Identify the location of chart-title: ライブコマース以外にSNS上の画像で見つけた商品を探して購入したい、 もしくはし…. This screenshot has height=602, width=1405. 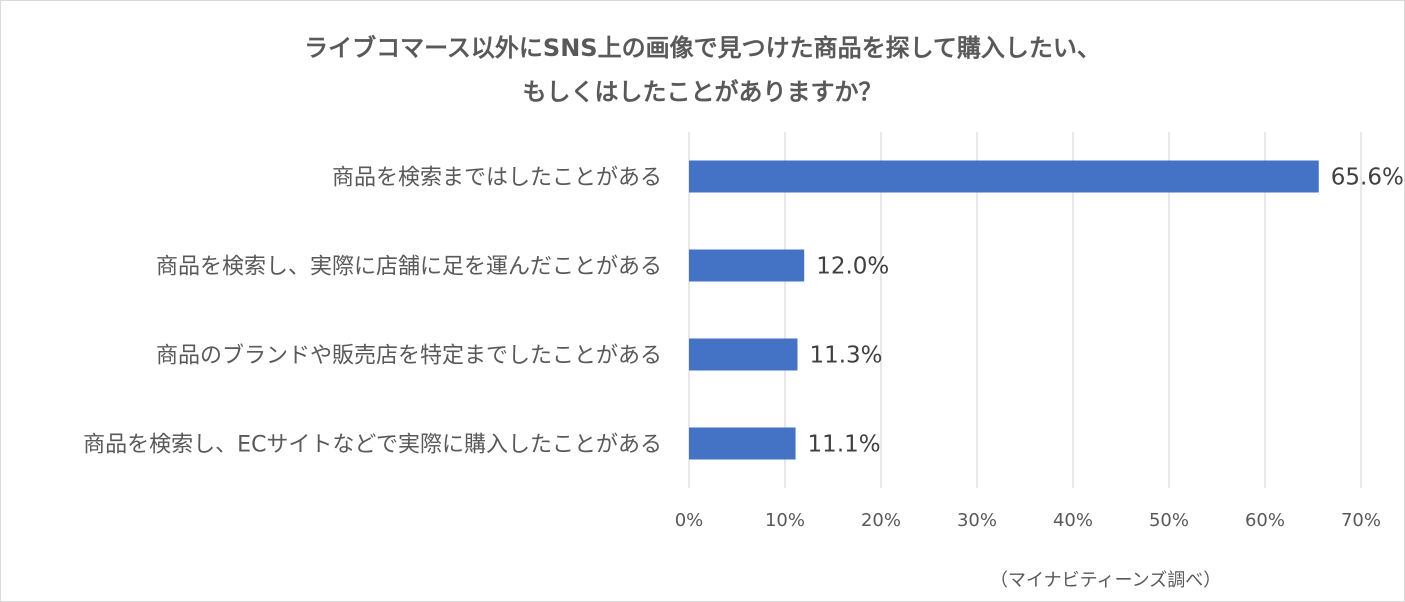
(702, 70).